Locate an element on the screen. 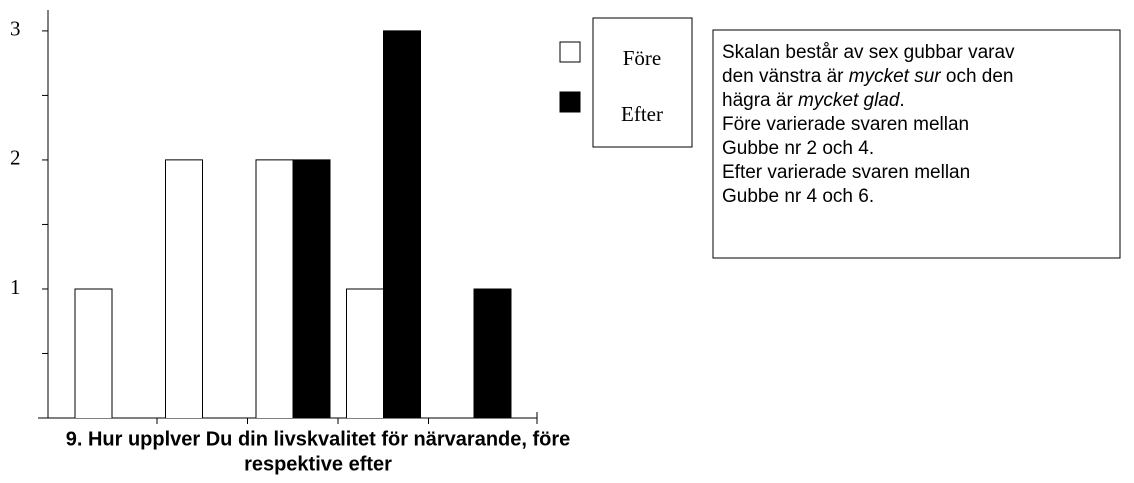  note-line: Skalan består av sex gubbar varav is located at coordinates (868, 52).